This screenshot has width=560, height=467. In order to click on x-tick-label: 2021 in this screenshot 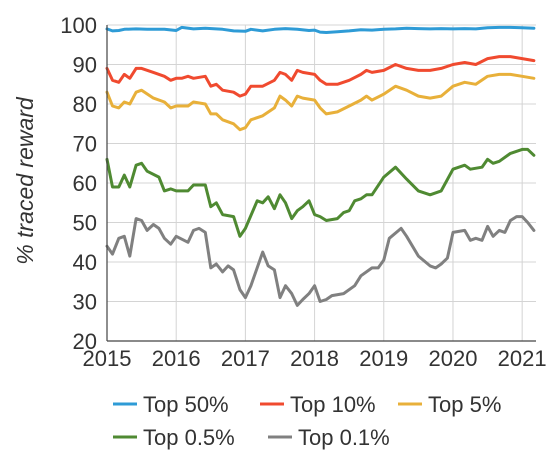, I will do `click(522, 358)`.